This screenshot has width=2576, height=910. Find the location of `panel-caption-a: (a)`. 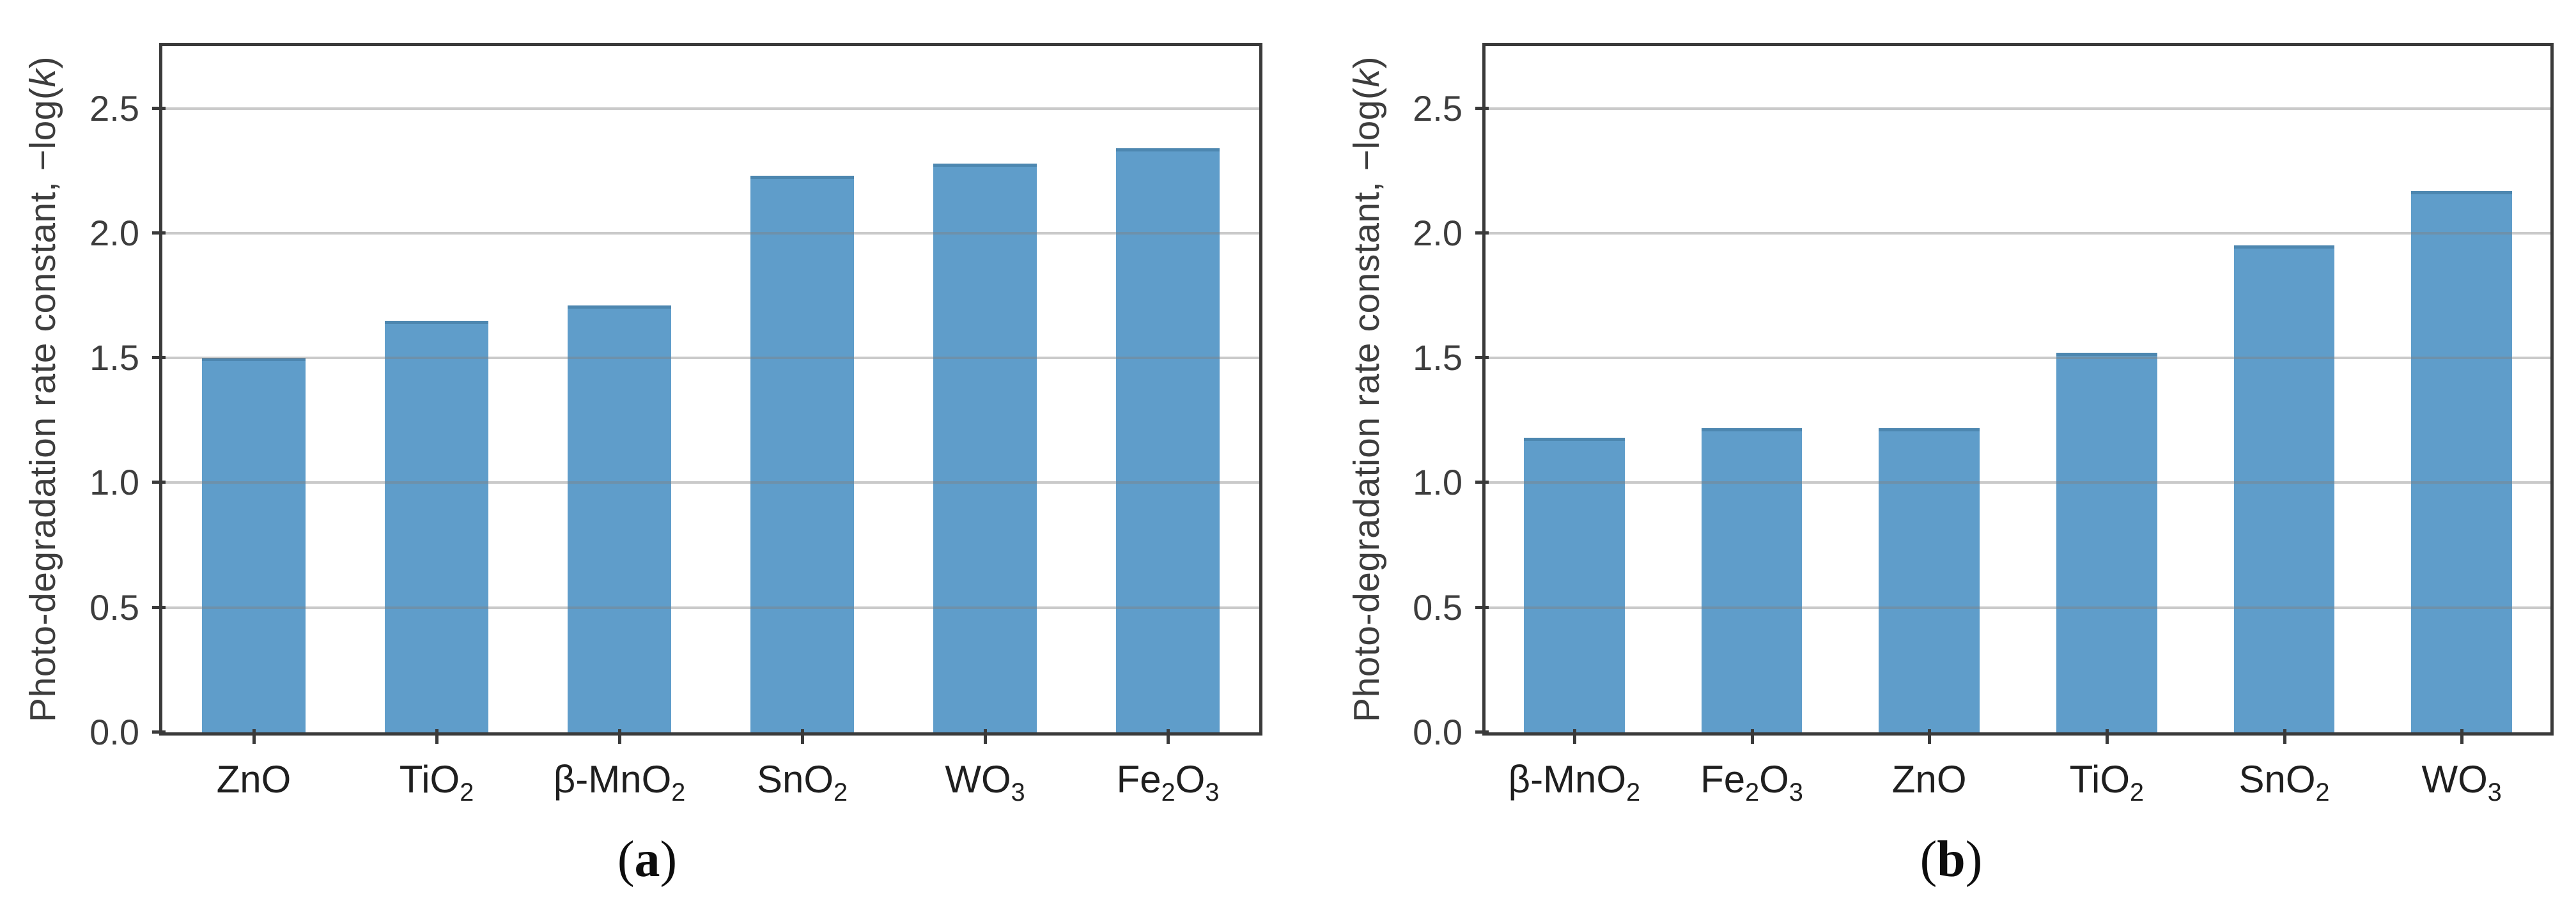

panel-caption-a: (a) is located at coordinates (647, 859).